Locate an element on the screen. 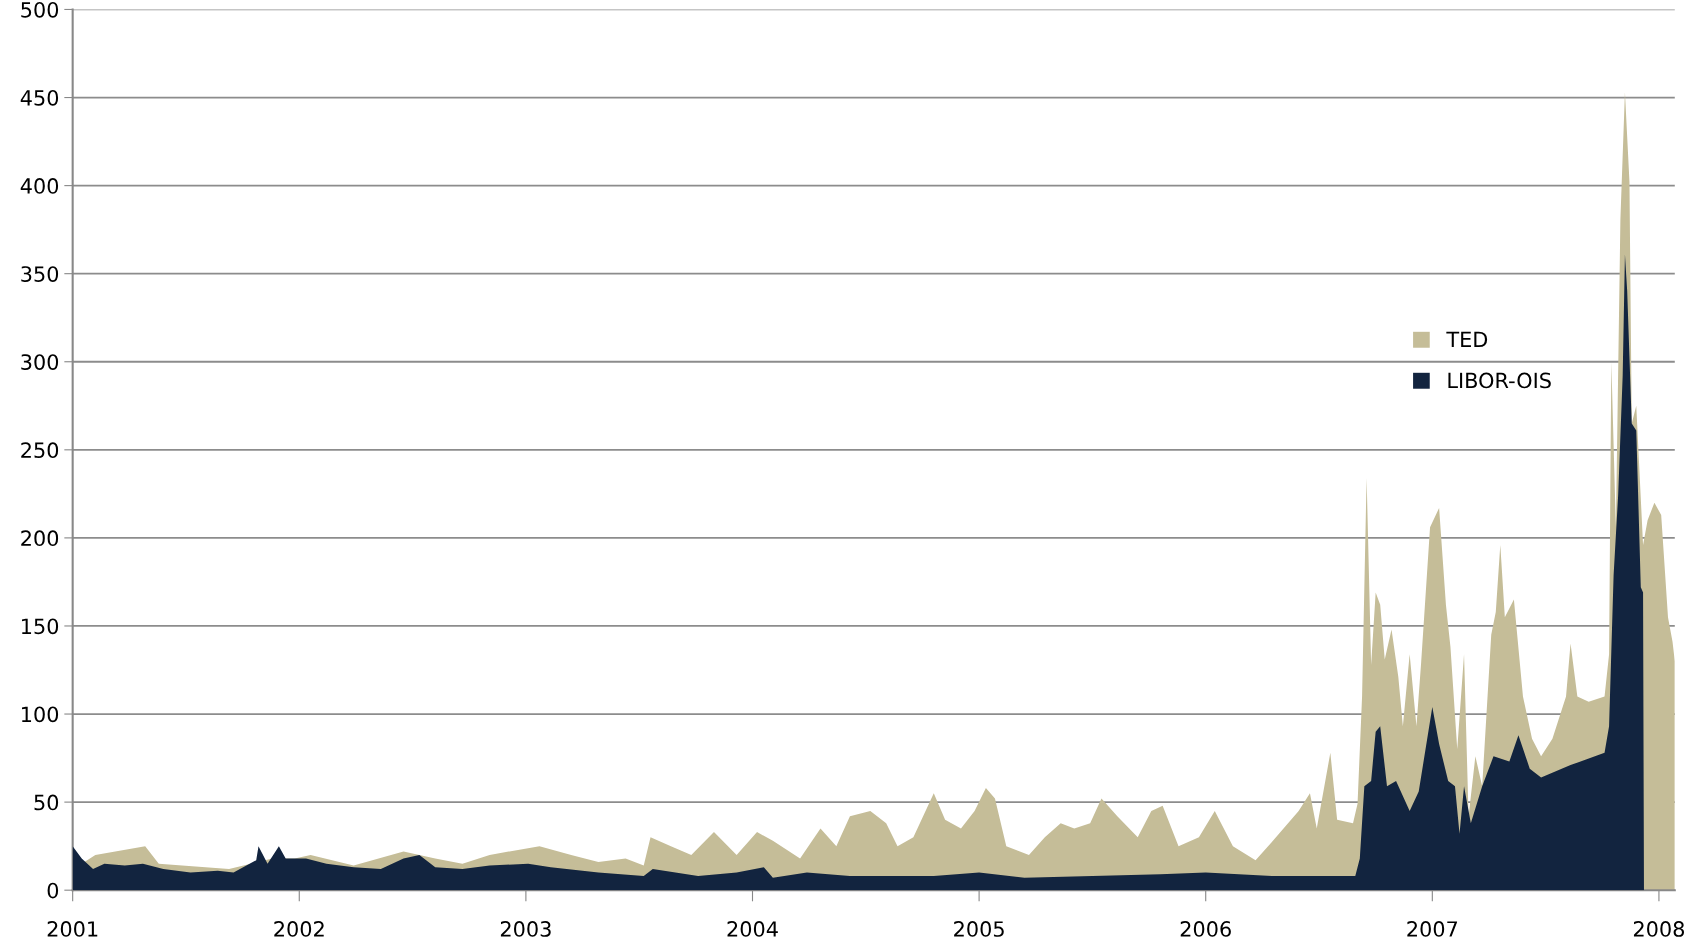 This screenshot has height=947, width=1690. y-tick-label: 450 is located at coordinates (39, 97).